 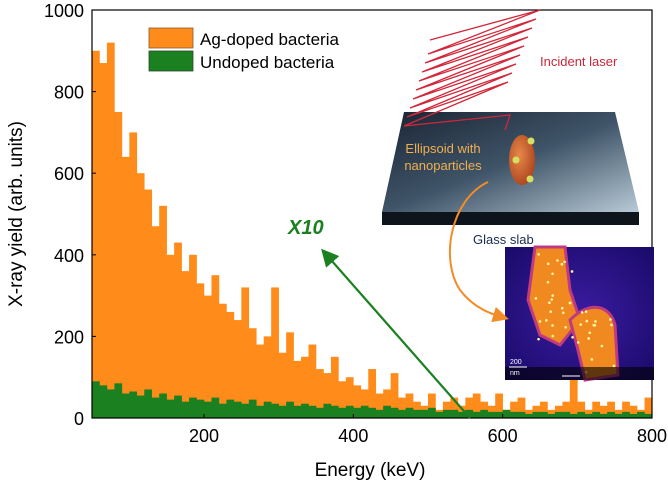 I want to click on legend-swatch-undoped, so click(x=171, y=61).